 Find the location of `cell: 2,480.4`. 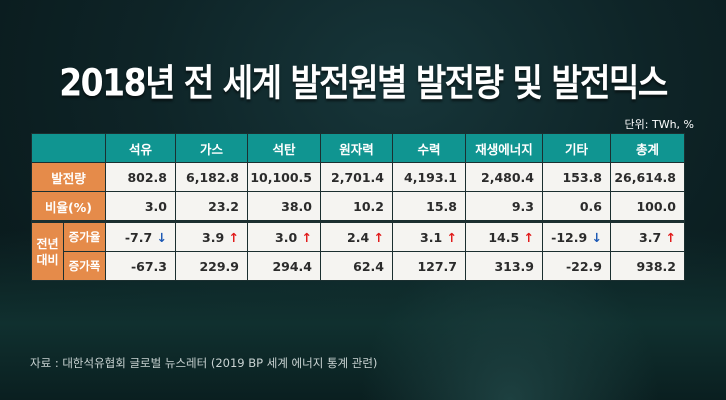

cell: 2,480.4 is located at coordinates (504, 177).